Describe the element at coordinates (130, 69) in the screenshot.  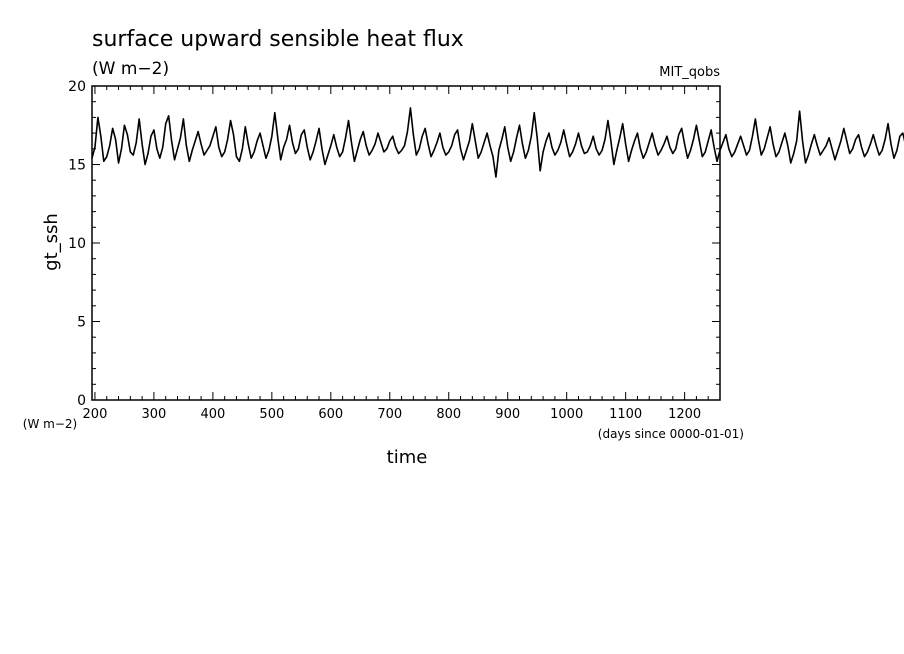
I see `chart-units-label: (W m−2)` at that location.